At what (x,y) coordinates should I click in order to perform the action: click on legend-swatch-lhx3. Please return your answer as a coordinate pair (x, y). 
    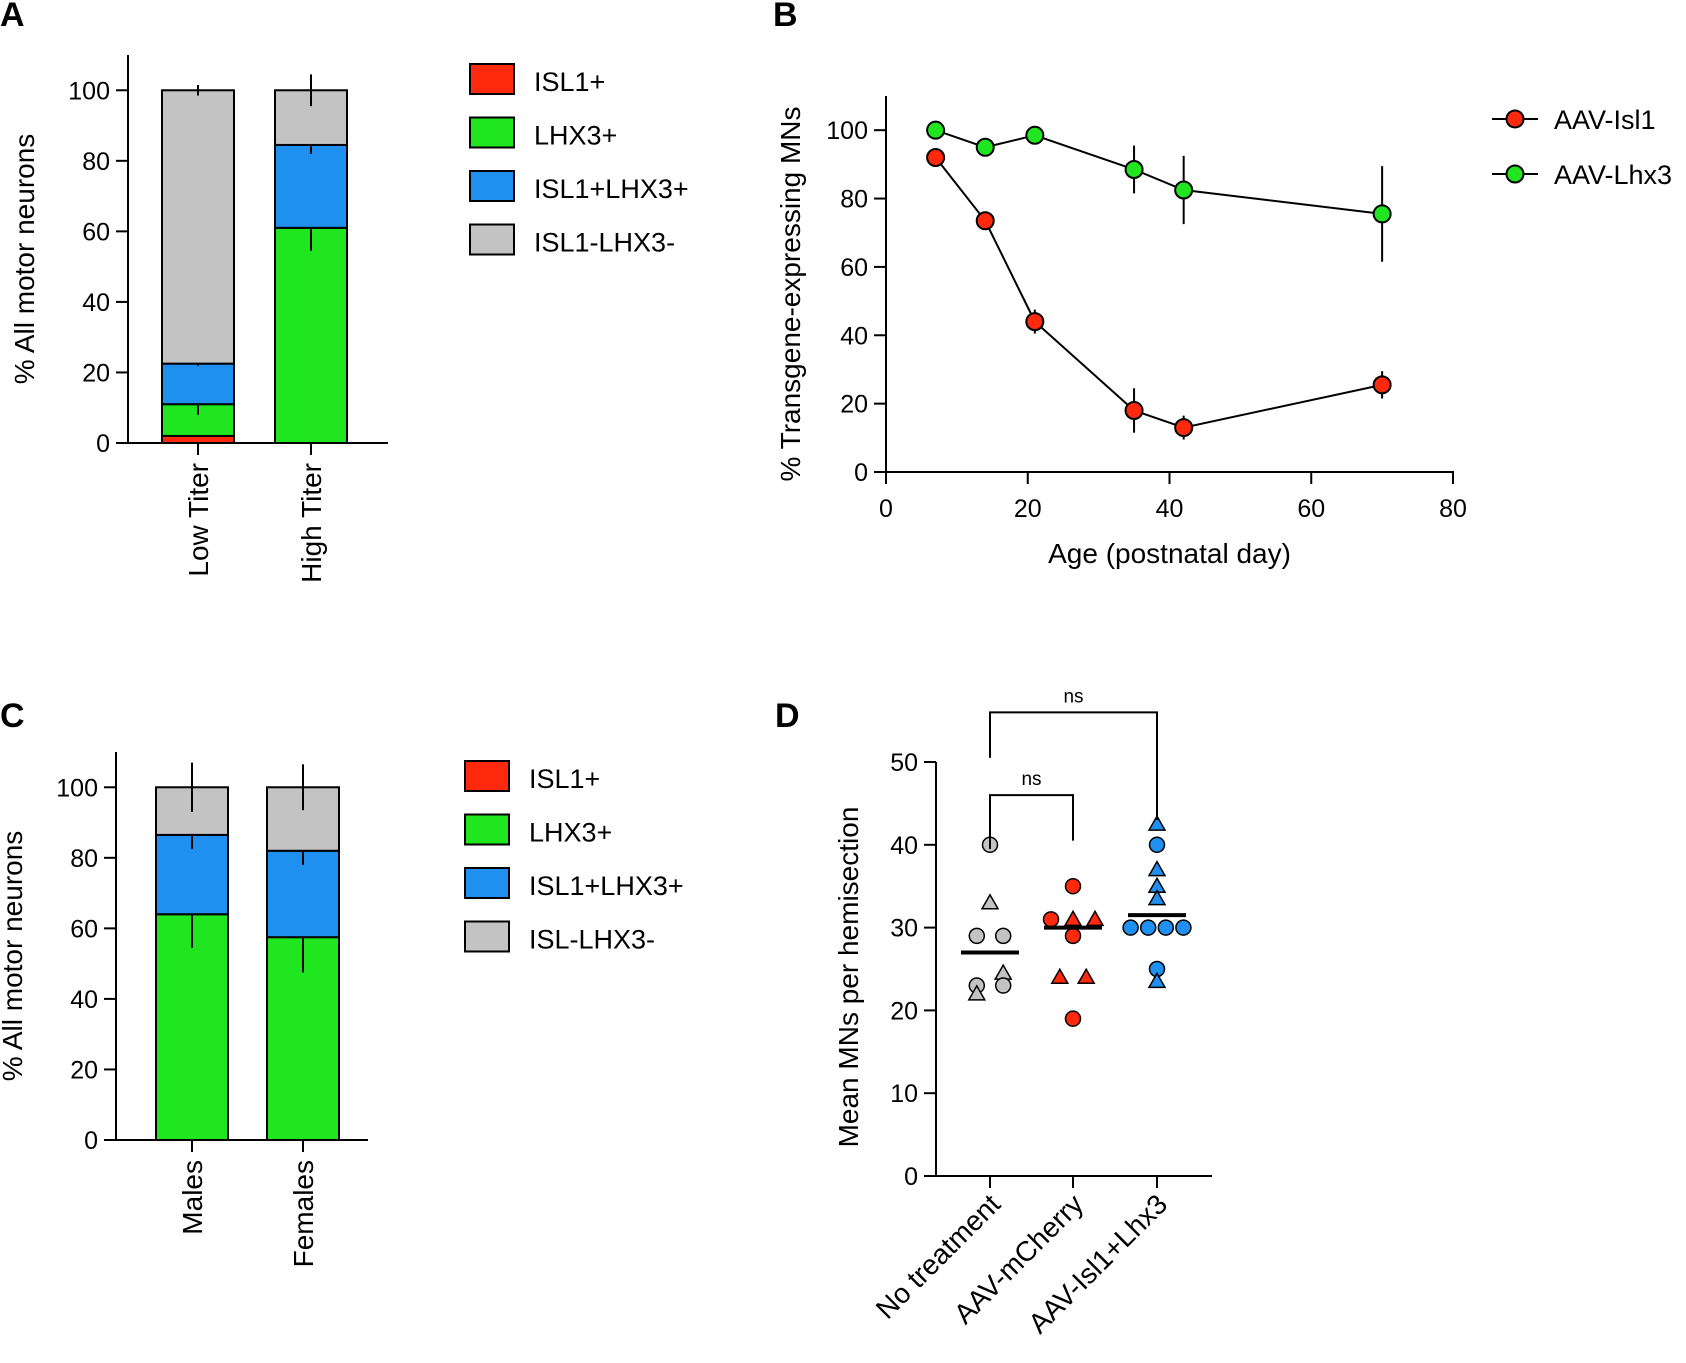
    Looking at the image, I should click on (492, 132).